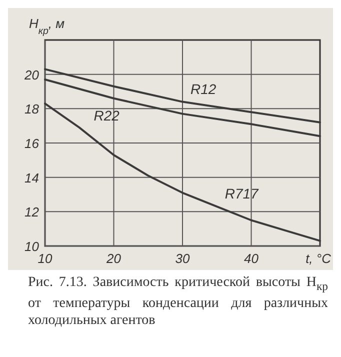  Describe the element at coordinates (47, 26) in the screenshot. I see `y-axis-title: H$_{кр}$, м` at that location.